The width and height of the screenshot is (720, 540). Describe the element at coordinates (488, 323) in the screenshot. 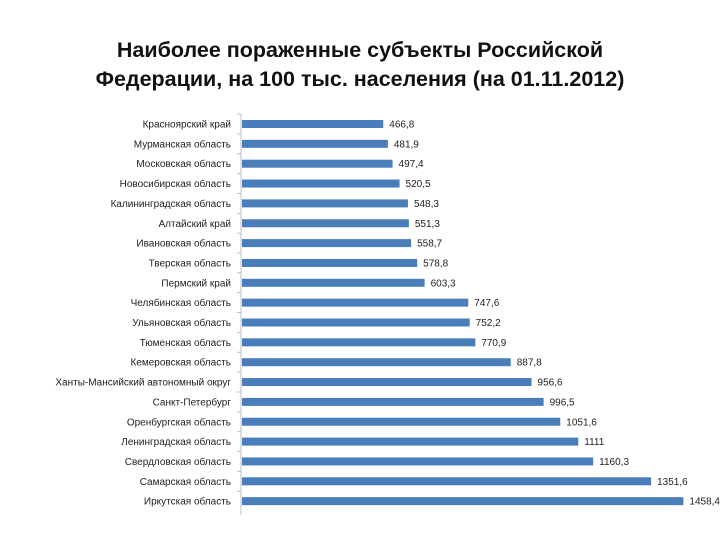

I see `value-label: 752,2` at that location.